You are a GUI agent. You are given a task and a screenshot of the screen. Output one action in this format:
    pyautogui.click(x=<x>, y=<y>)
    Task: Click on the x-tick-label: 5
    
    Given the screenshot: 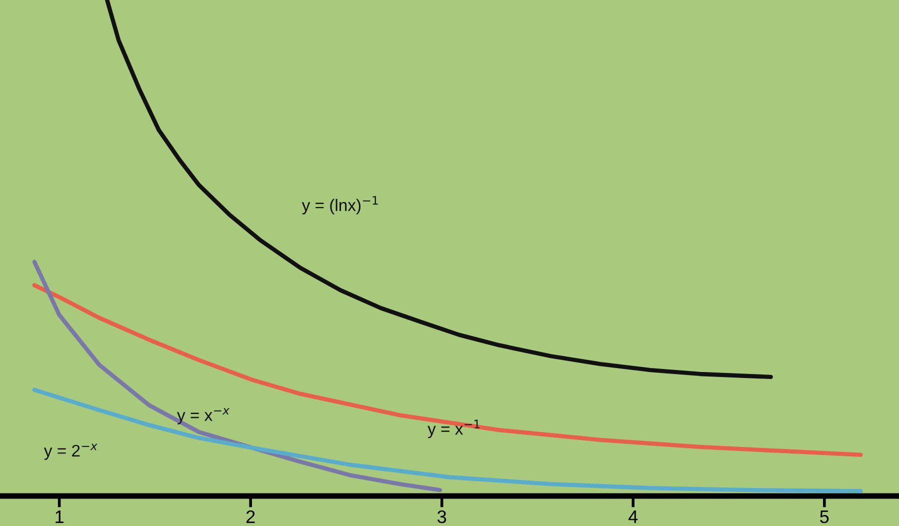 What is the action you would take?
    pyautogui.click(x=824, y=517)
    